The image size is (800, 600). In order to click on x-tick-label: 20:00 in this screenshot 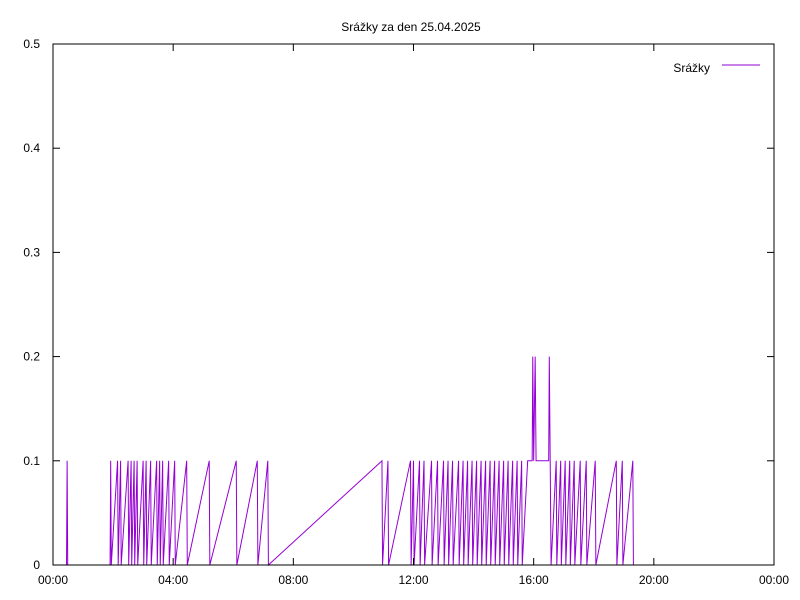, I will do `click(654, 580)`.